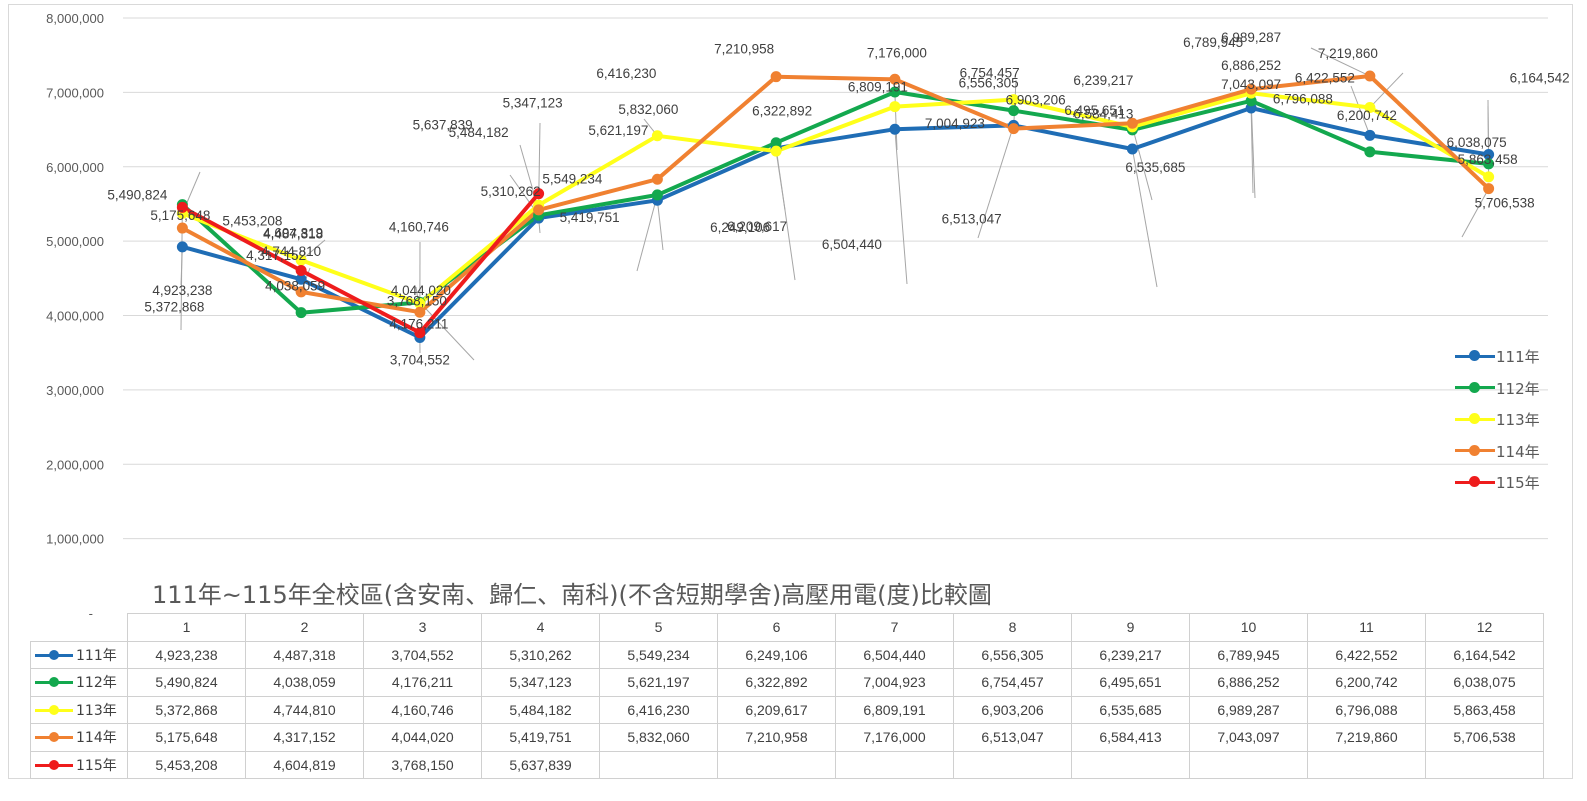 This screenshot has height=801, width=1587. What do you see at coordinates (1130, 627) in the screenshot?
I see `table-header-cell: 9` at bounding box center [1130, 627].